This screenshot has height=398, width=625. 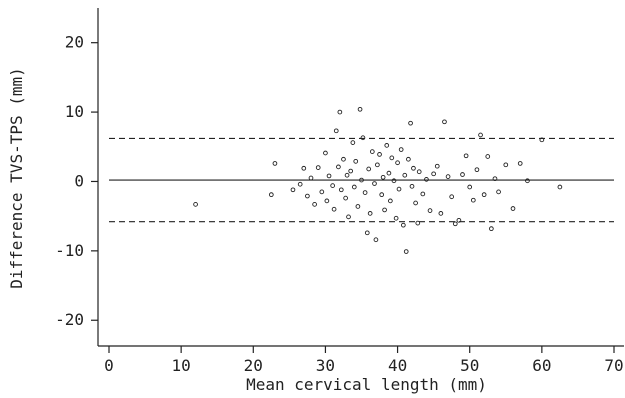 I want to click on x-tick-label: 40, so click(x=397, y=365).